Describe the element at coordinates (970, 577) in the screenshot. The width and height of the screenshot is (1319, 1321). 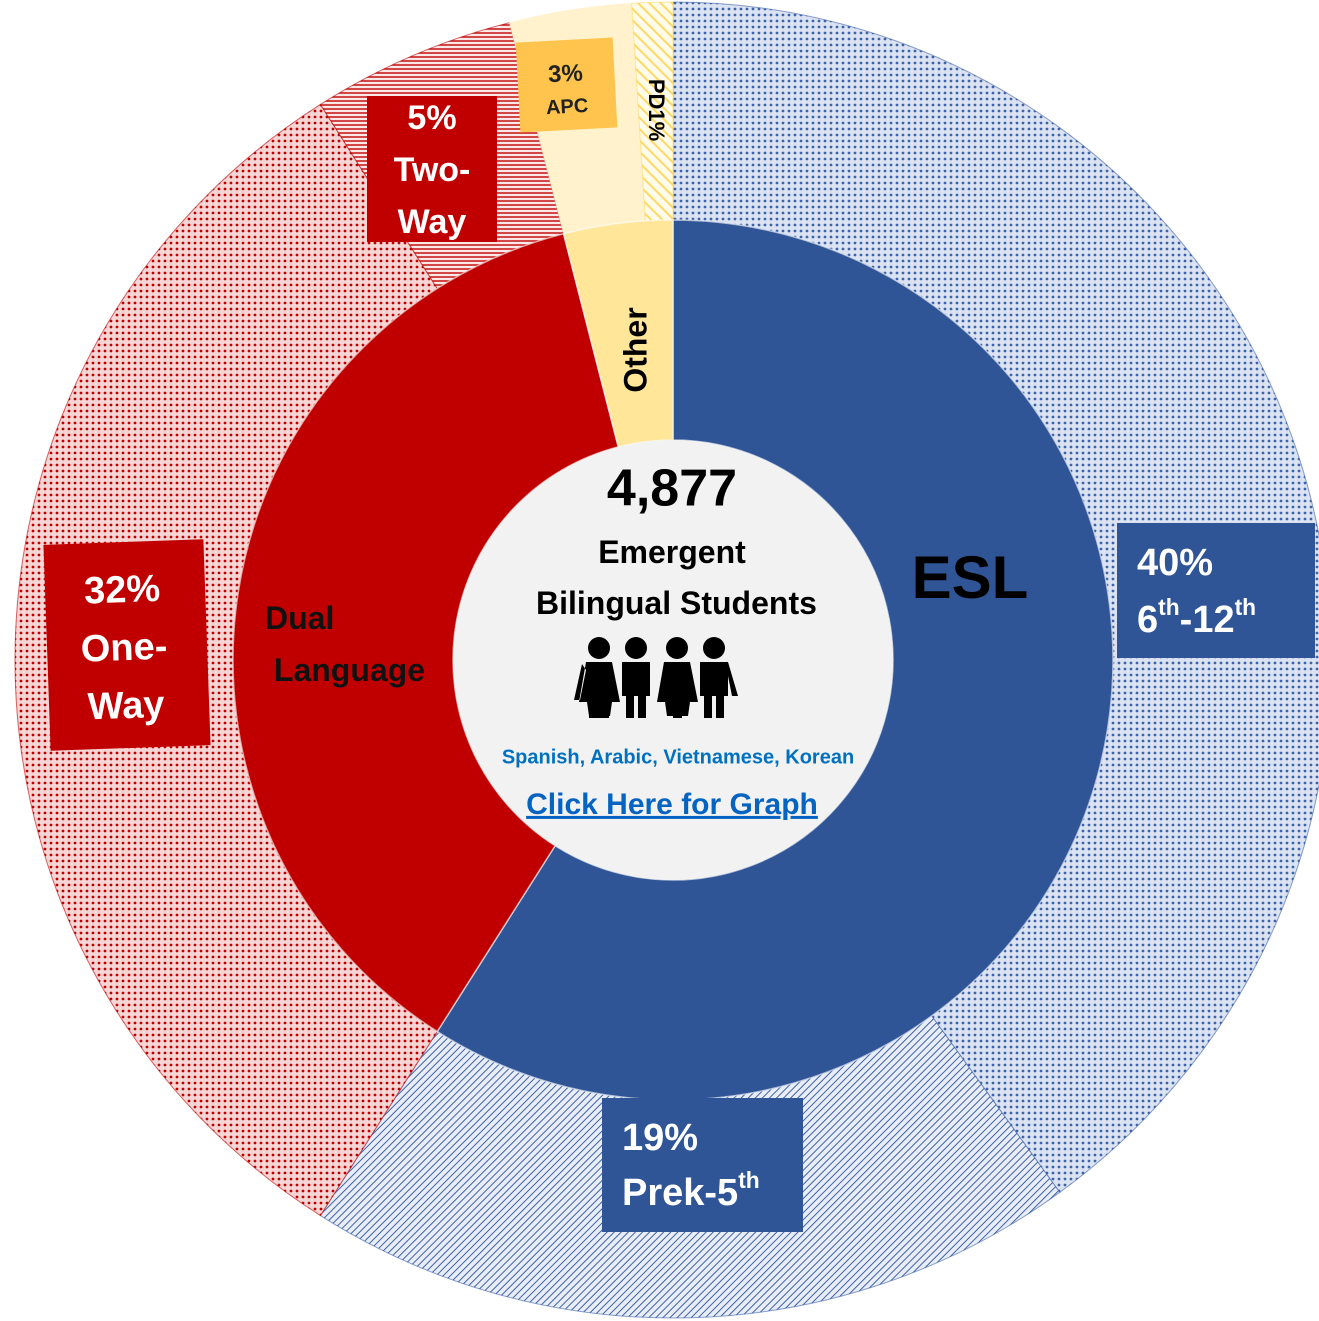
I see `inner-label: ESL` at that location.